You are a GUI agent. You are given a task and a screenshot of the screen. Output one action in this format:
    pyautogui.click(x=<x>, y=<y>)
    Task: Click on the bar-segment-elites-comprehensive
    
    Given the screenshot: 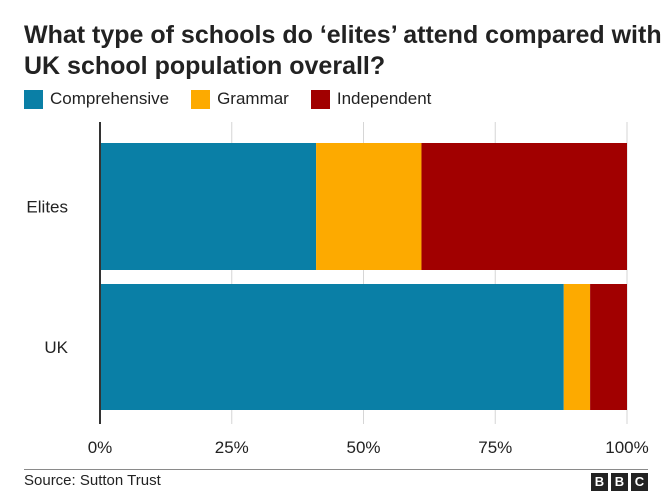 What is the action you would take?
    pyautogui.click(x=208, y=206)
    